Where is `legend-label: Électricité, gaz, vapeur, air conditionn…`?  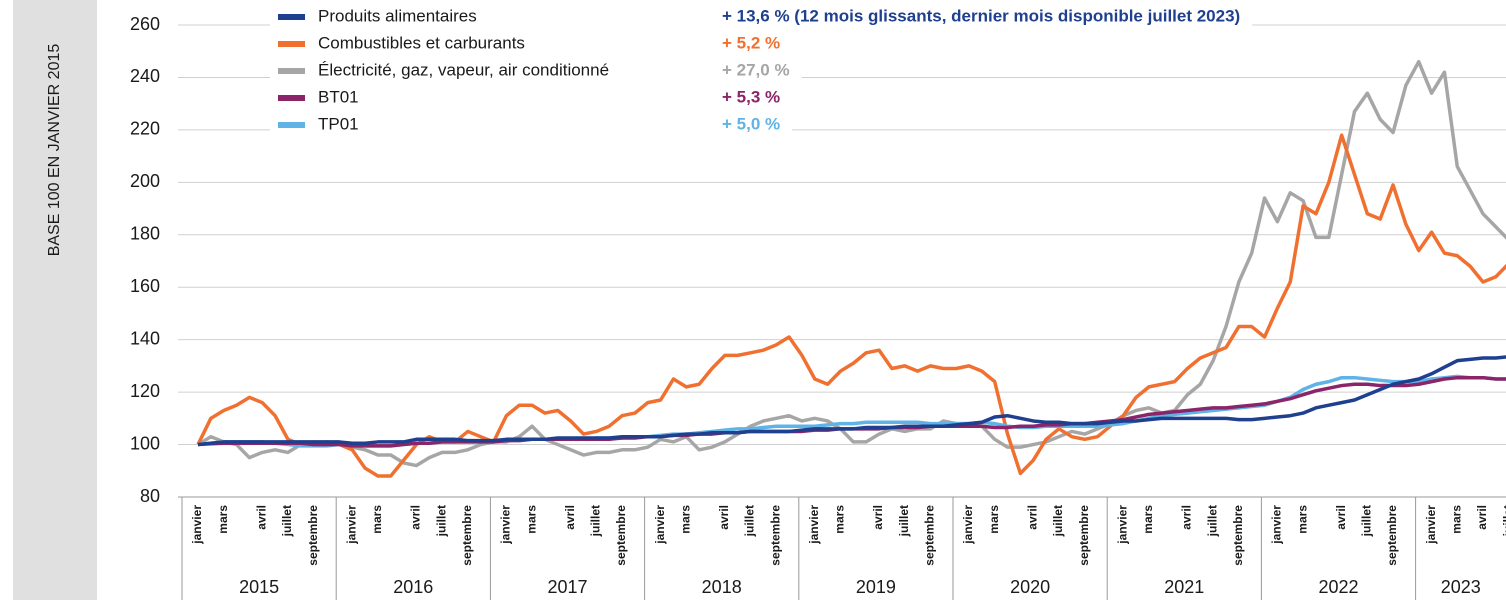 legend-label: Électricité, gaz, vapeur, air conditionn… is located at coordinates (463, 69).